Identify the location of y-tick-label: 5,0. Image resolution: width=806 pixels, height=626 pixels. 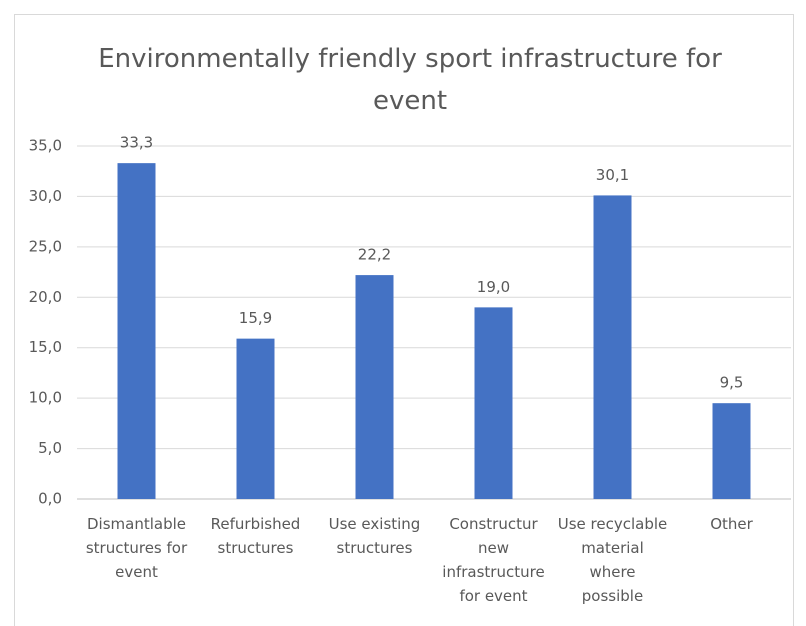
(50, 448).